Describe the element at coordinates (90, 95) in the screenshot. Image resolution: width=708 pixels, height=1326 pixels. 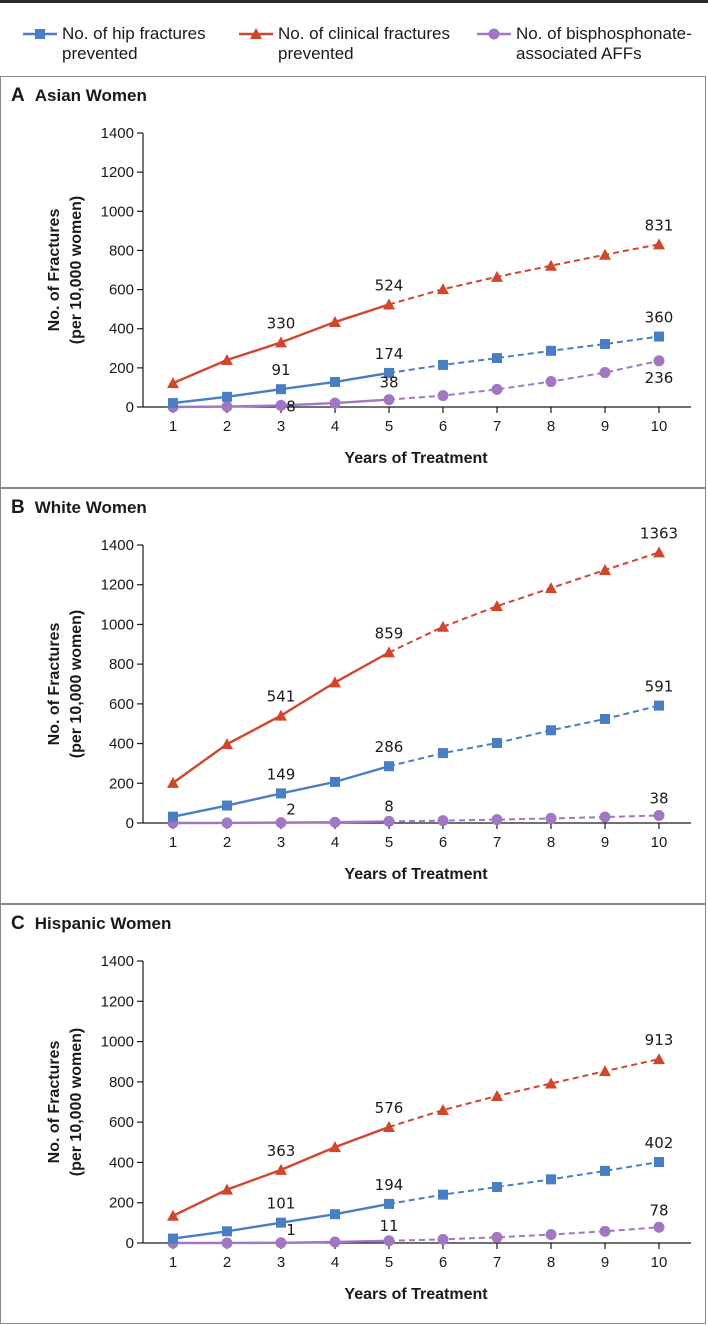
I see `panel-a-title-text: Asian Women` at that location.